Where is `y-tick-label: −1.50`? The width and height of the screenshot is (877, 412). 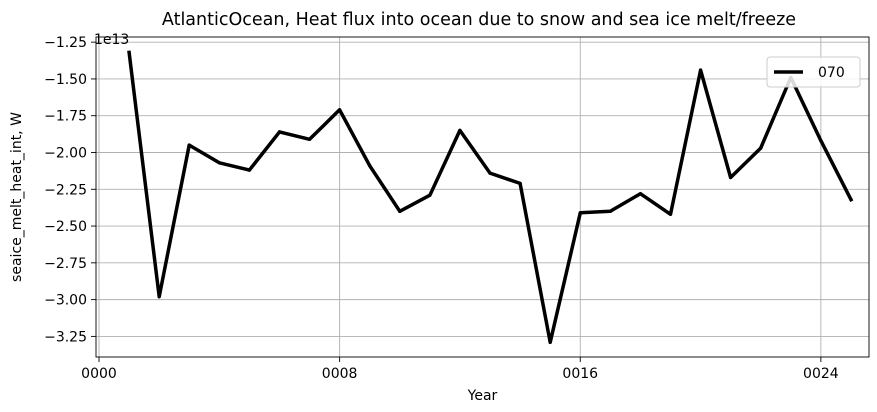
y-tick-label: −1.50 is located at coordinates (65, 80).